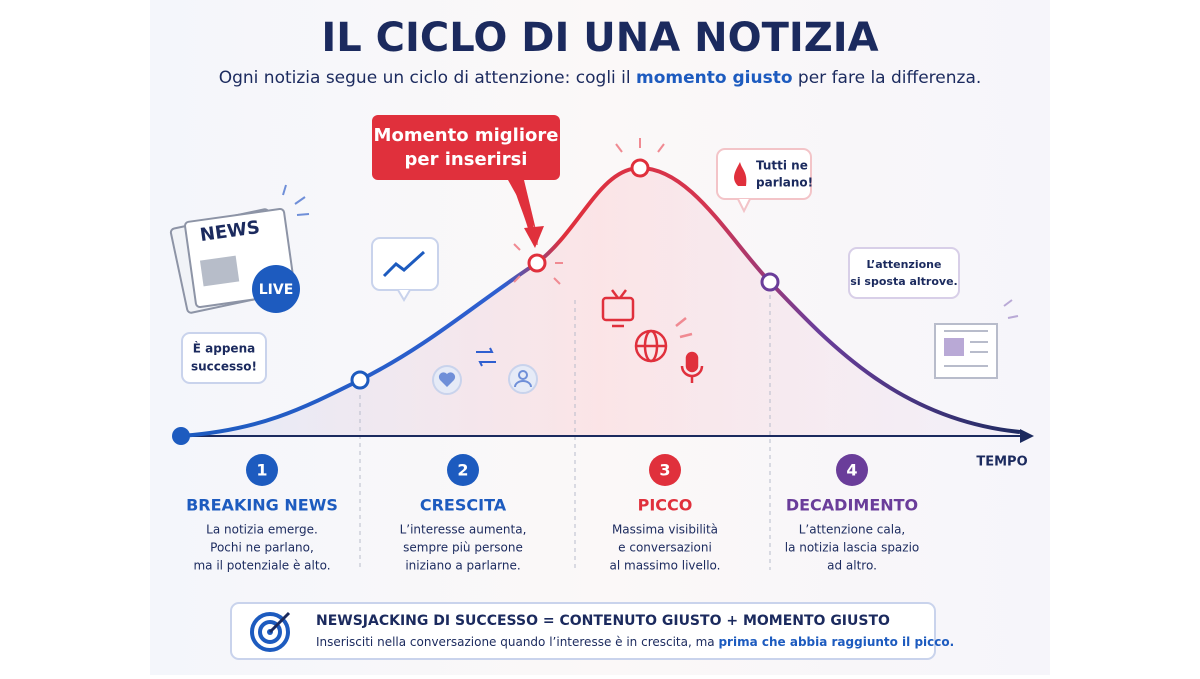 Image resolution: width=1200 pixels, height=679 pixels. What do you see at coordinates (665, 505) in the screenshot?
I see `phase-title: PICCO` at bounding box center [665, 505].